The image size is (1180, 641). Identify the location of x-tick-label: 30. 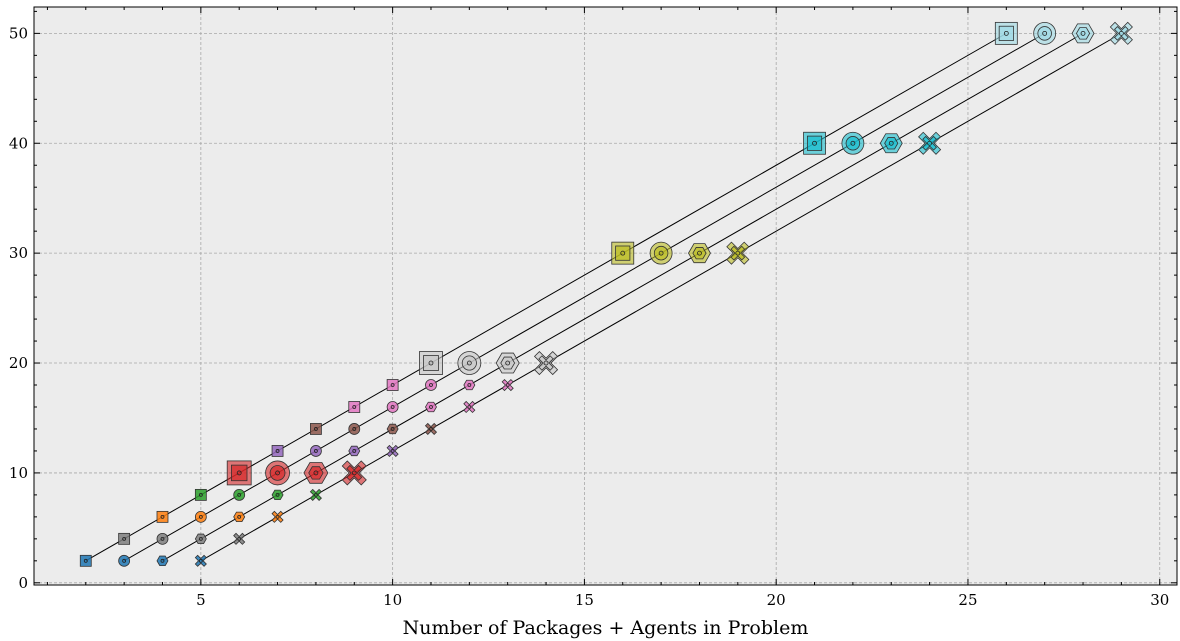
(1159, 600).